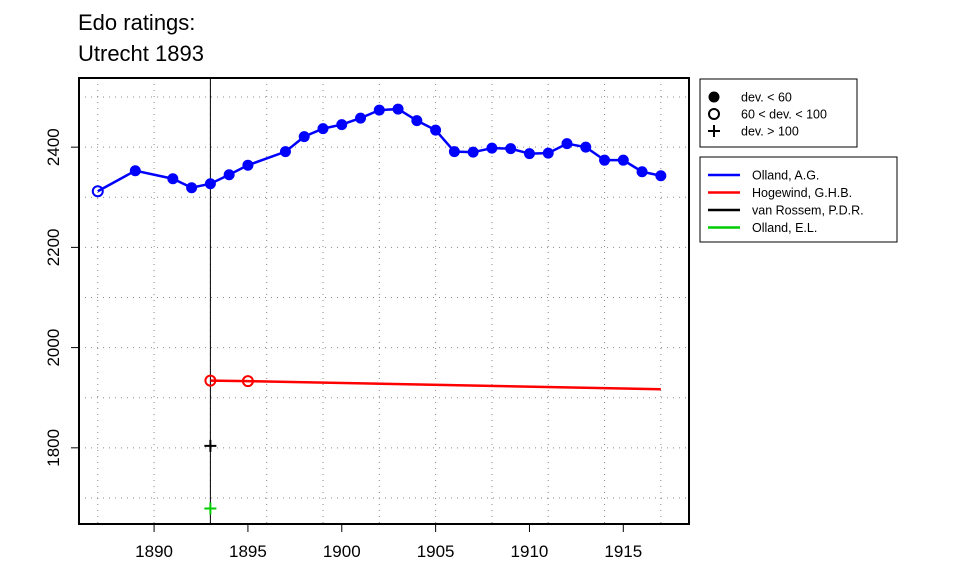 Image resolution: width=960 pixels, height=576 pixels. Describe the element at coordinates (530, 551) in the screenshot. I see `x-tick-label: 1910` at that location.